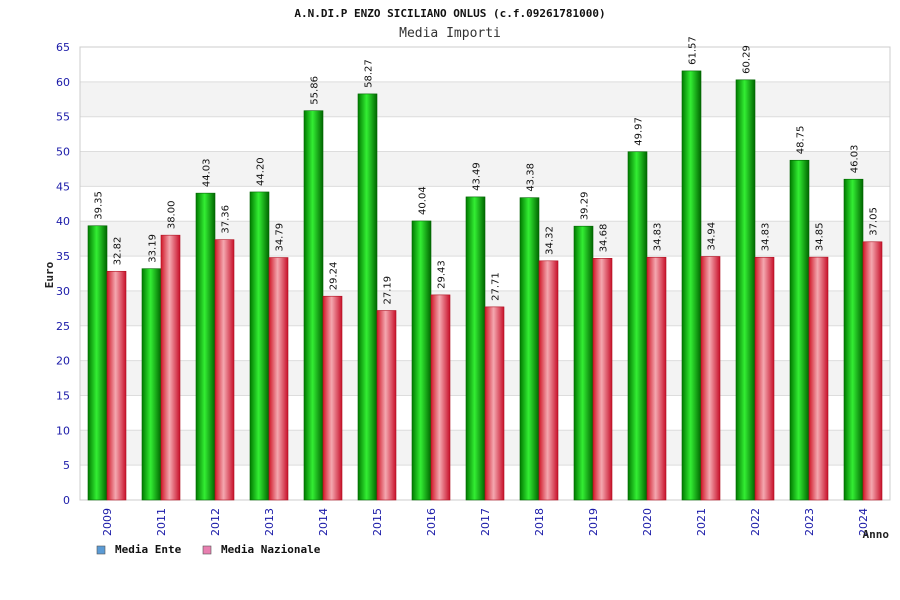 This screenshot has width=900, height=600. I want to click on bar-value-label: 43.49, so click(477, 176).